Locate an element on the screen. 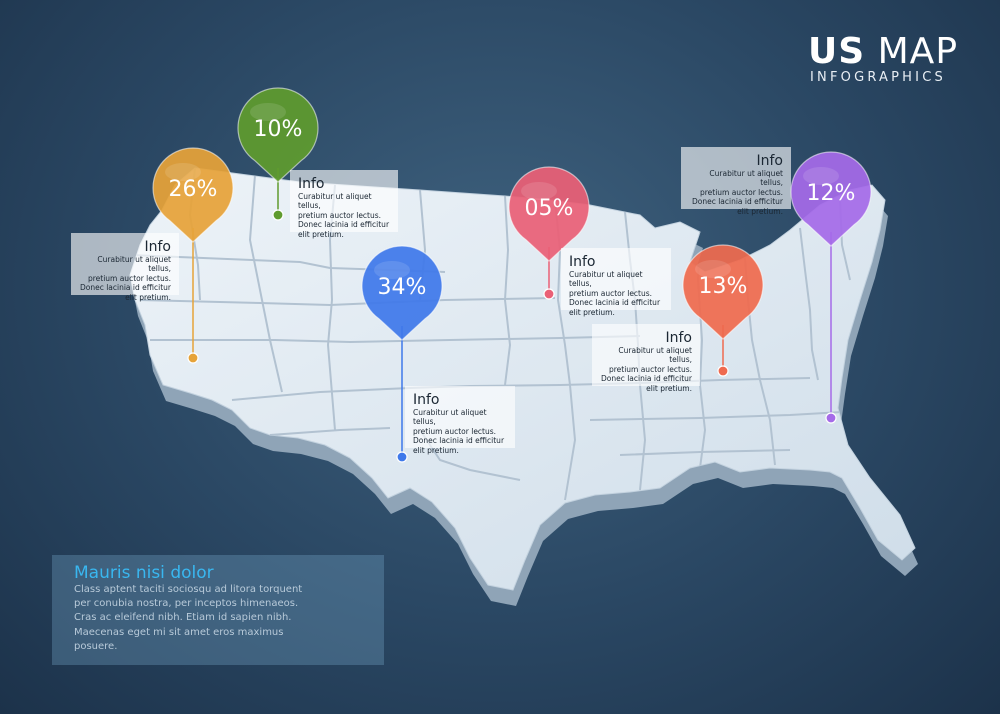 This screenshot has width=1000, height=714. map-pin: 13% is located at coordinates (723, 310).